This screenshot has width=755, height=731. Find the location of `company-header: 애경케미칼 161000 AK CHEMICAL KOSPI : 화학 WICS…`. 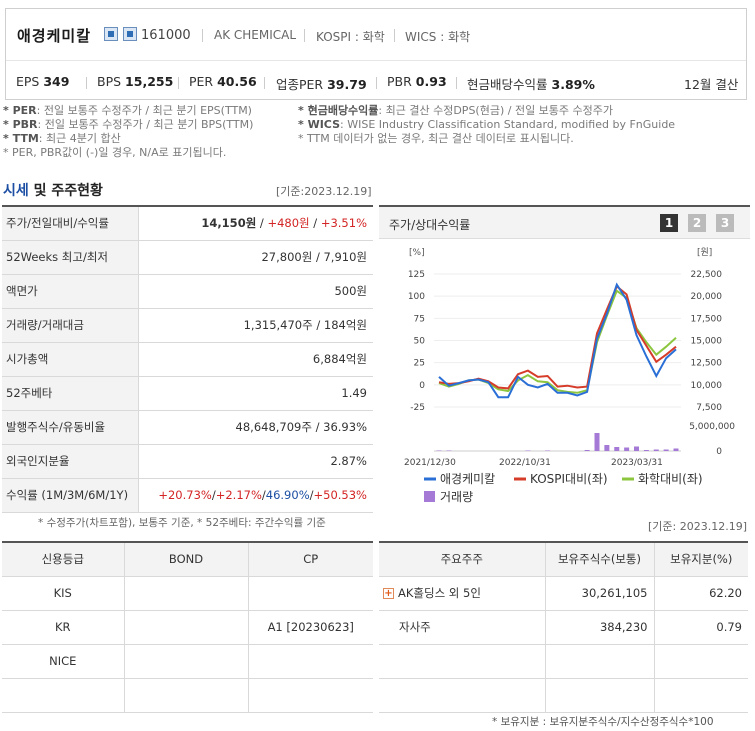

company-header: 애경케미칼 161000 AK CHEMICAL KOSPI : 화학 WICS… is located at coordinates (376, 54).